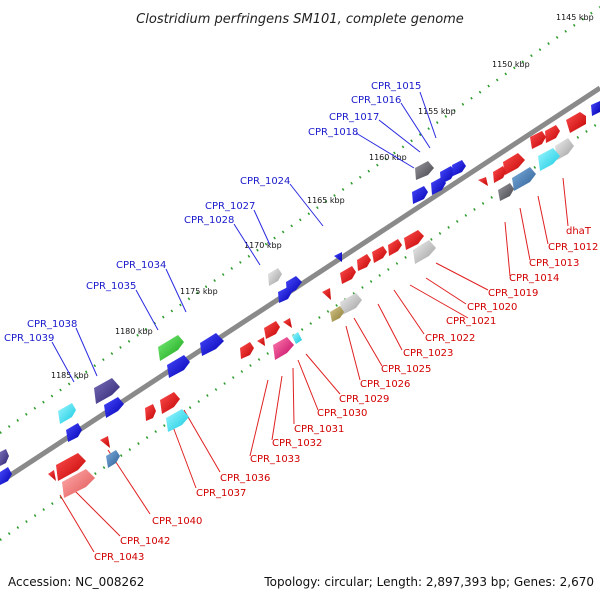  I want to click on gene-label: CPR_1026, so click(385, 384).